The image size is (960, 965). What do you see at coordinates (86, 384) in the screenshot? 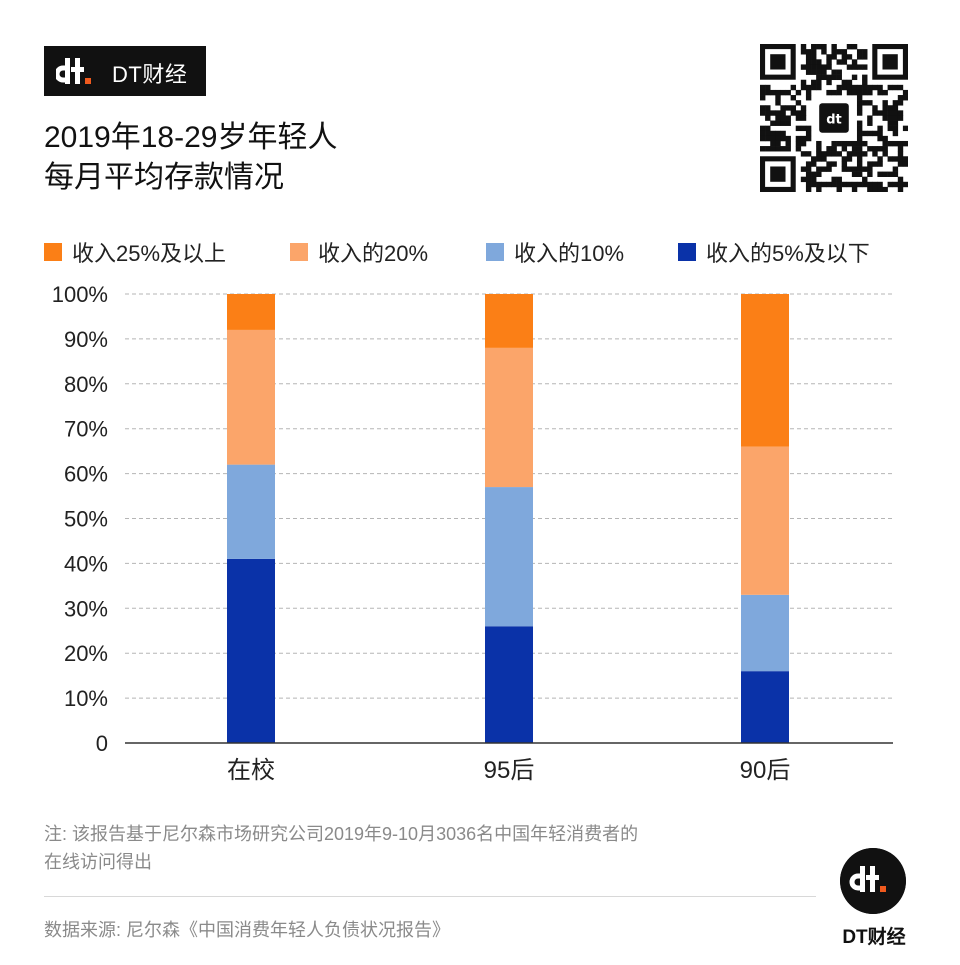
I see `y-tick-label: 80%` at bounding box center [86, 384].